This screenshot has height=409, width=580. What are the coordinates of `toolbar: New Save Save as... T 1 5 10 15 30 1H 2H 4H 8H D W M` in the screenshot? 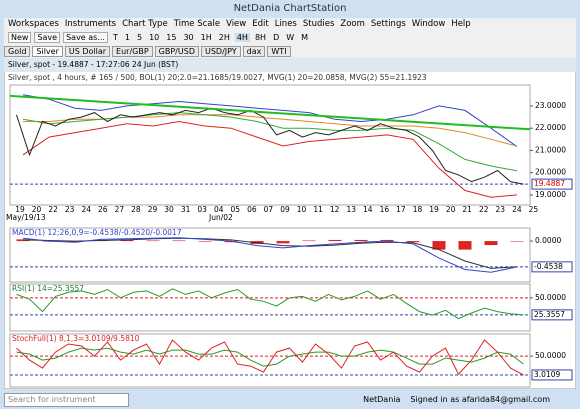 It's located at (290, 37).